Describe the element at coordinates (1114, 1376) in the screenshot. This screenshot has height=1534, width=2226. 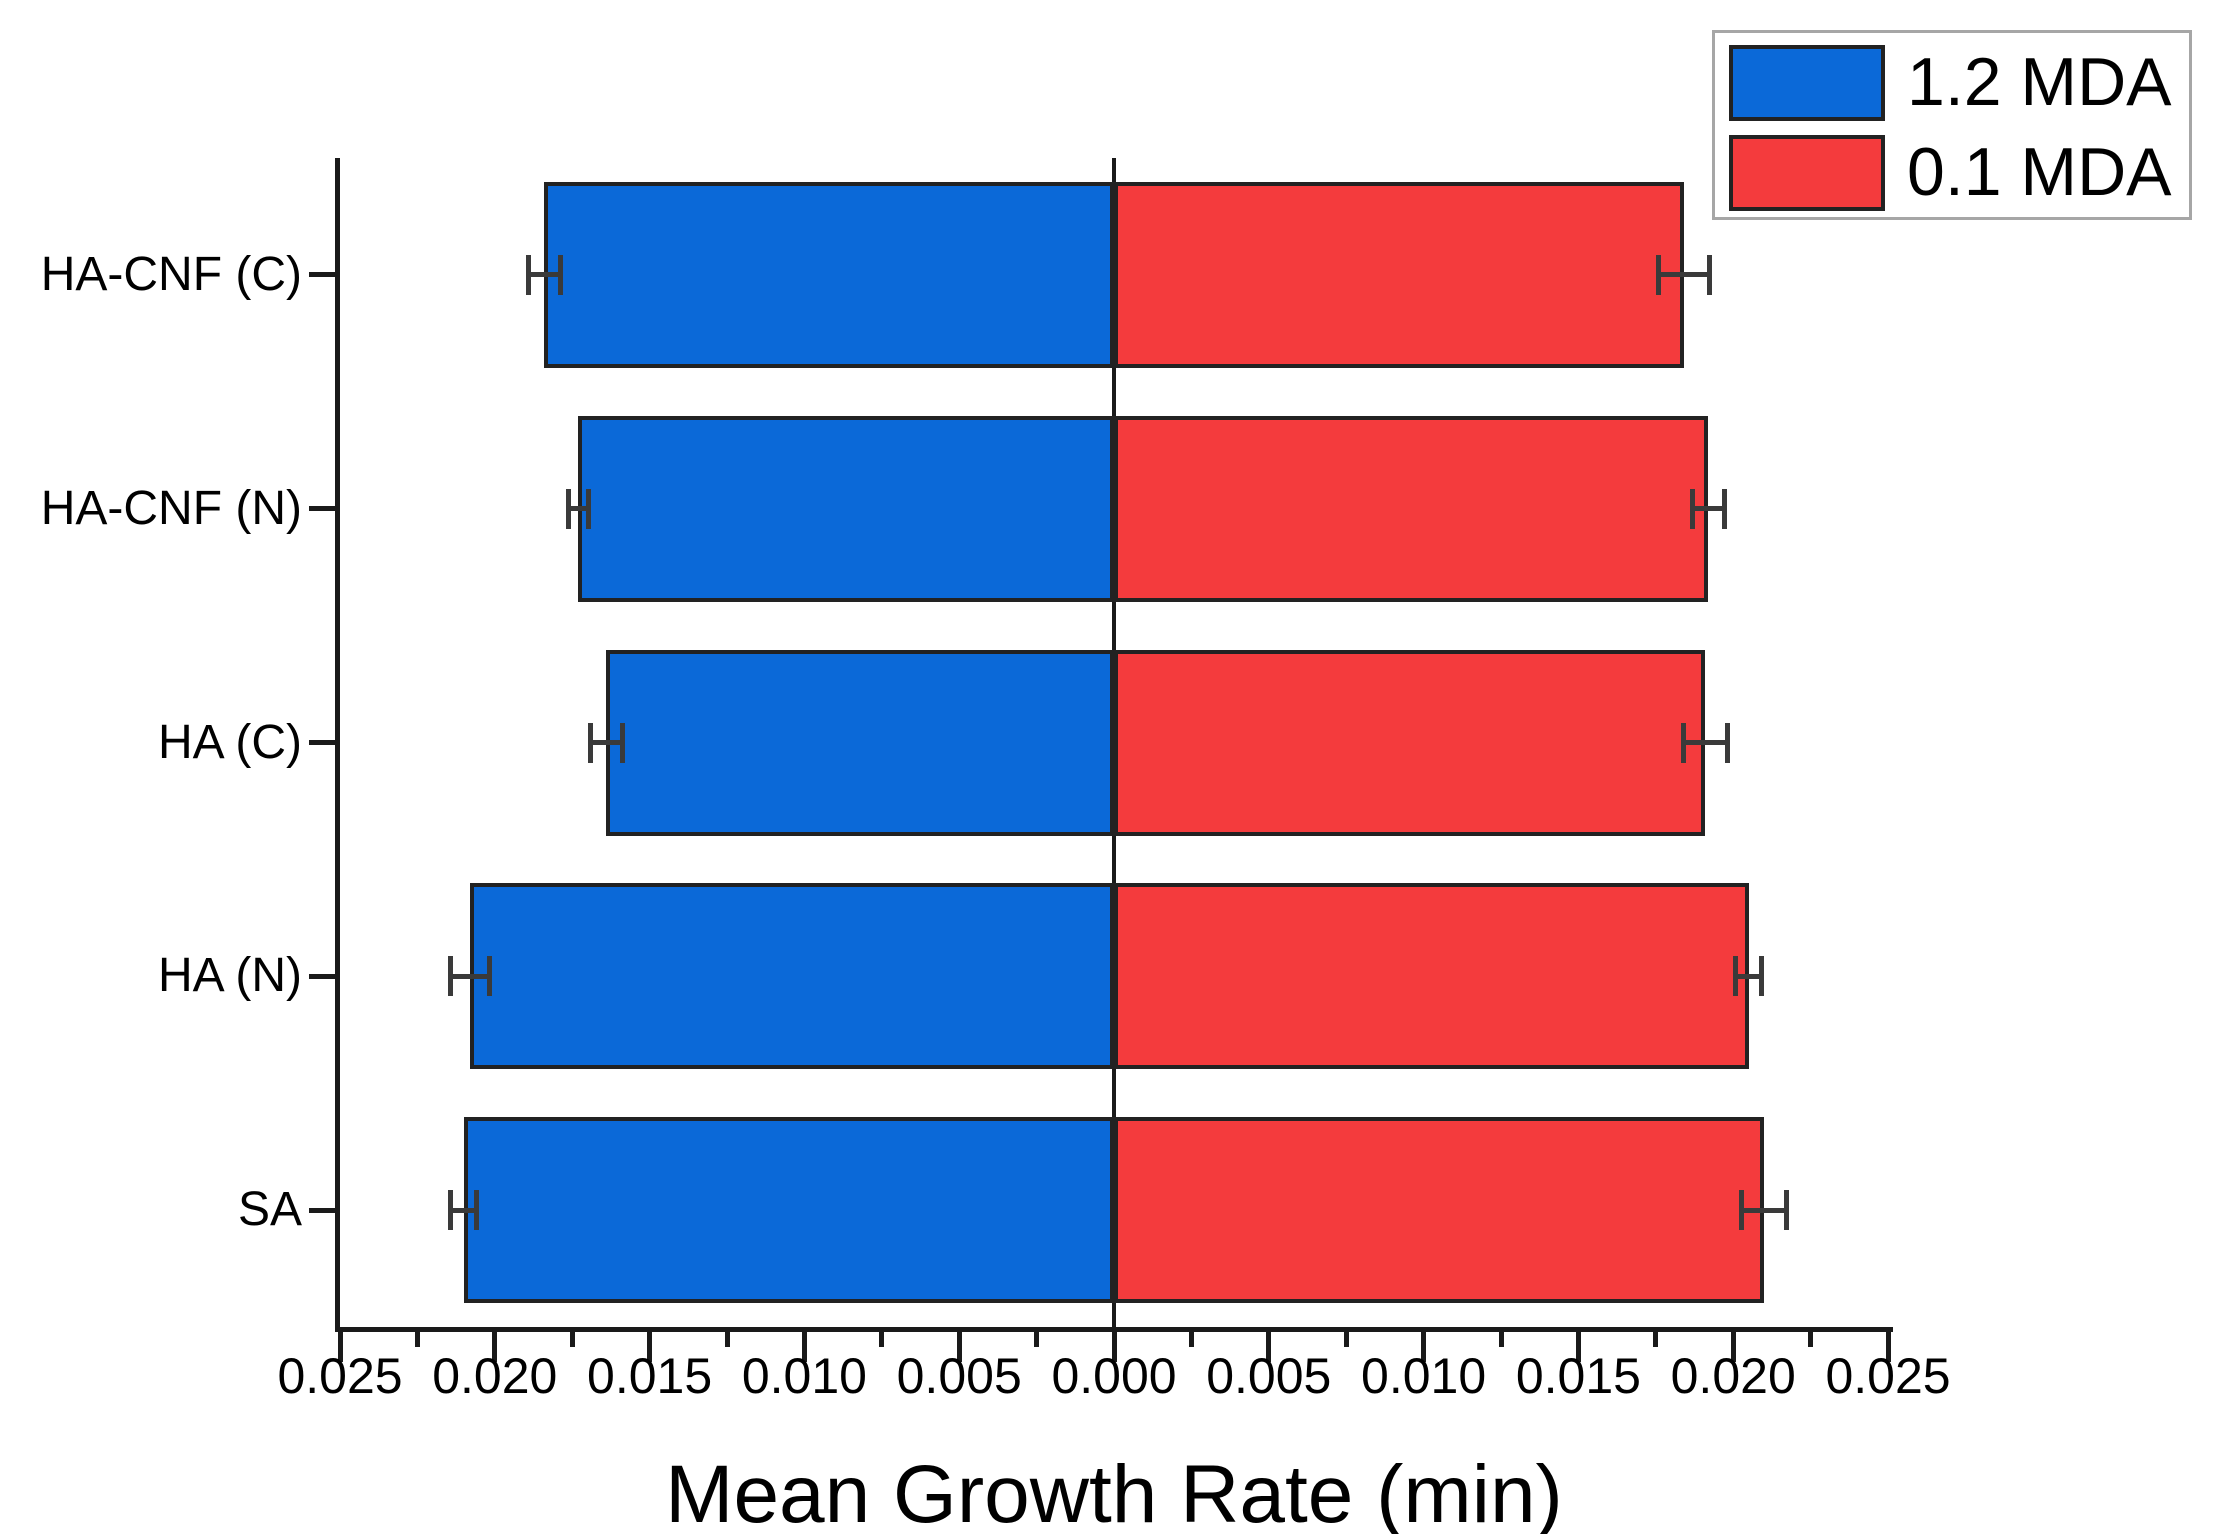
I see `x-tick-label: 0.000` at that location.